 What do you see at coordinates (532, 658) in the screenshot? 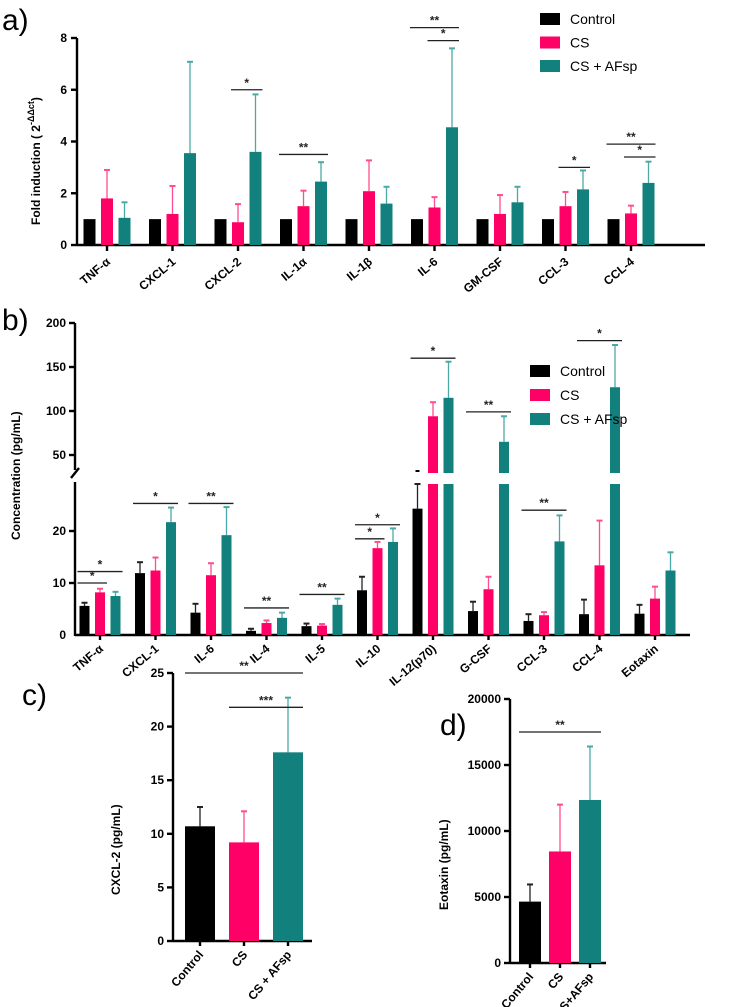
I see `panel-b-xtick-label: CCL-3` at bounding box center [532, 658].